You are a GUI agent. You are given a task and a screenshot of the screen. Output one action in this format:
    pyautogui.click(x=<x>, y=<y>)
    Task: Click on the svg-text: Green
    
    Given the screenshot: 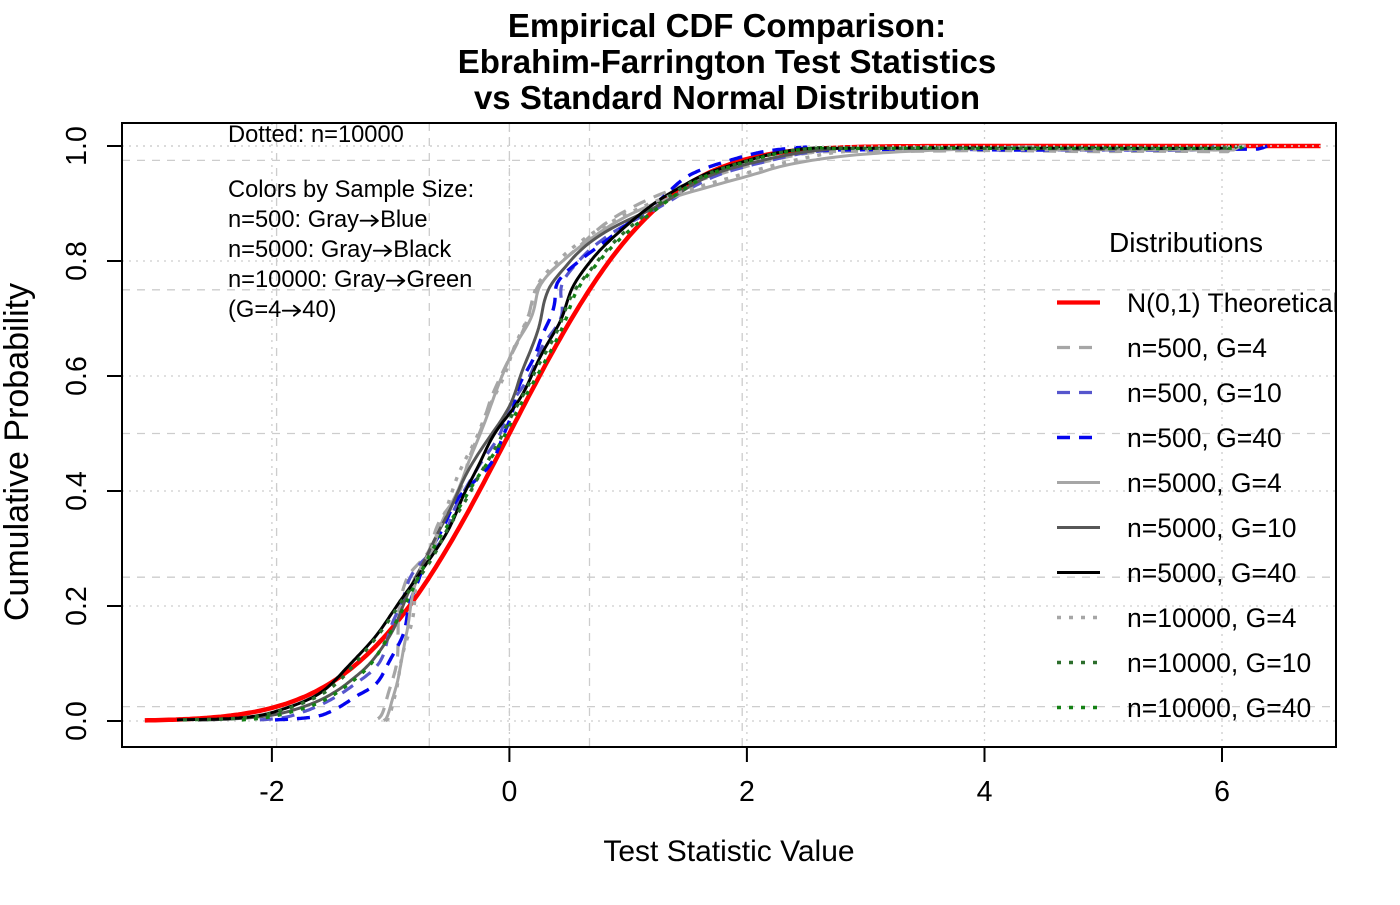 What is the action you would take?
    pyautogui.click(x=440, y=280)
    